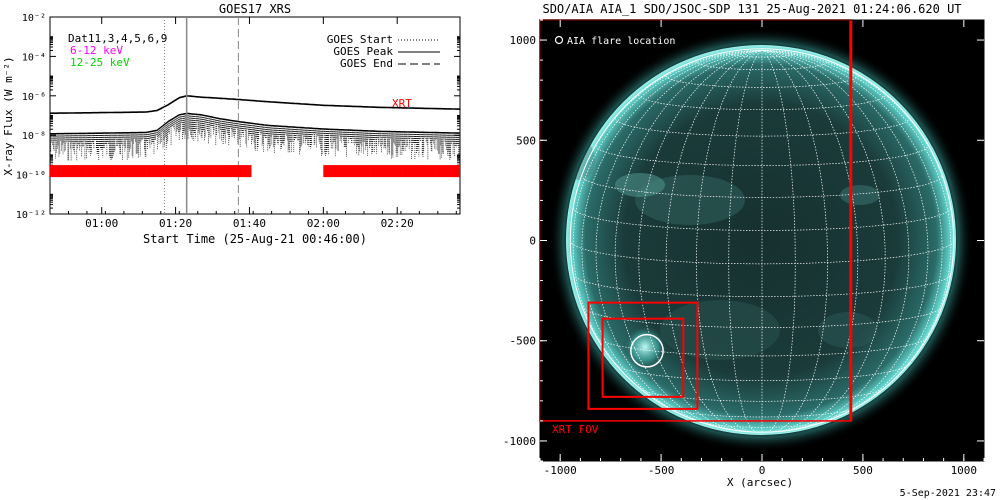 The image size is (1000, 500). What do you see at coordinates (643, 357) in the screenshot?
I see `xrt-target-box` at bounding box center [643, 357].